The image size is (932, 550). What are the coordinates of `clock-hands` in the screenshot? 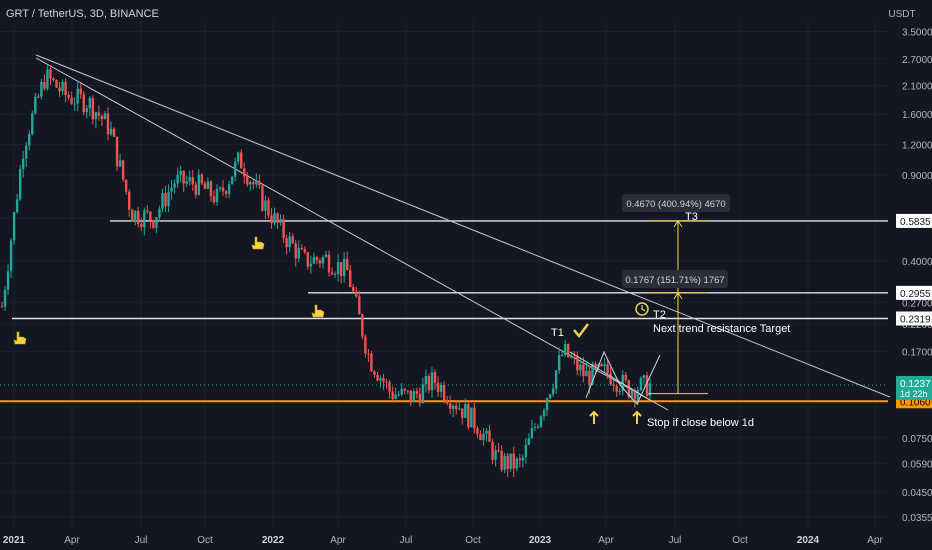 It's located at (643, 308).